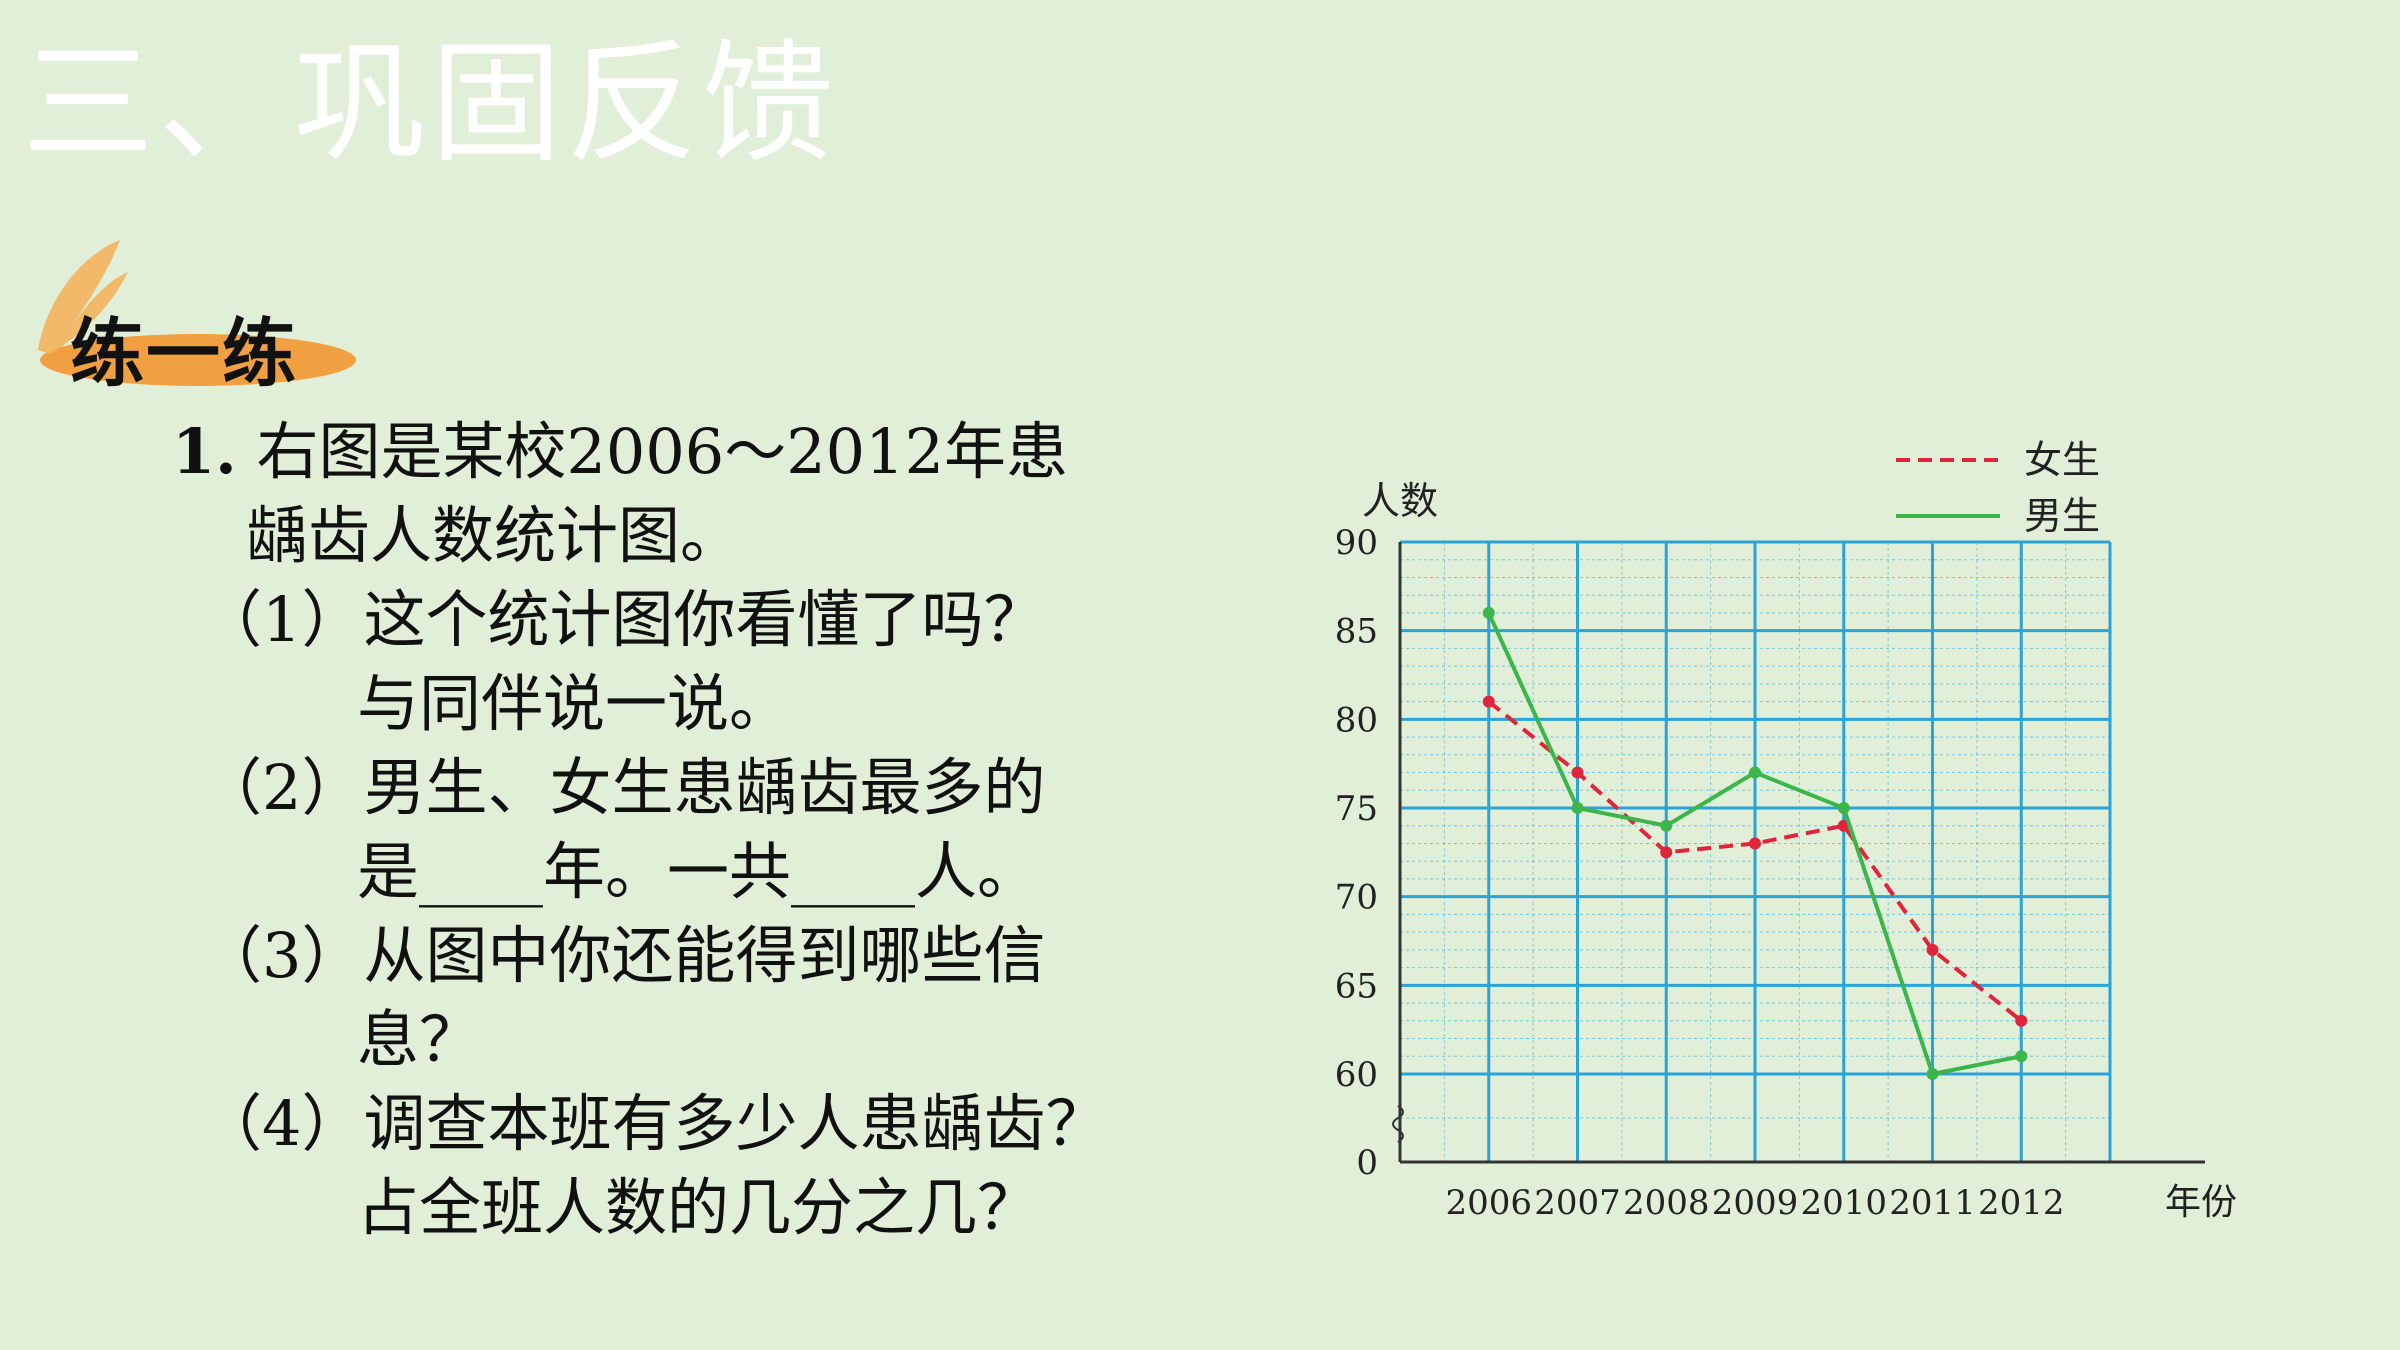 The width and height of the screenshot is (2400, 1350). What do you see at coordinates (419, 1039) in the screenshot?
I see `sub-question-text-cont: 息？` at bounding box center [419, 1039].